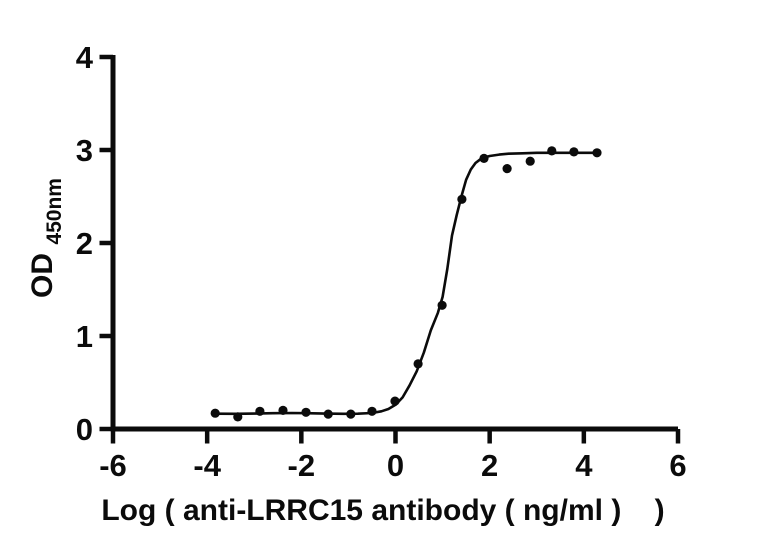  What do you see at coordinates (113, 465) in the screenshot?
I see `x-tick-label: -6` at bounding box center [113, 465].